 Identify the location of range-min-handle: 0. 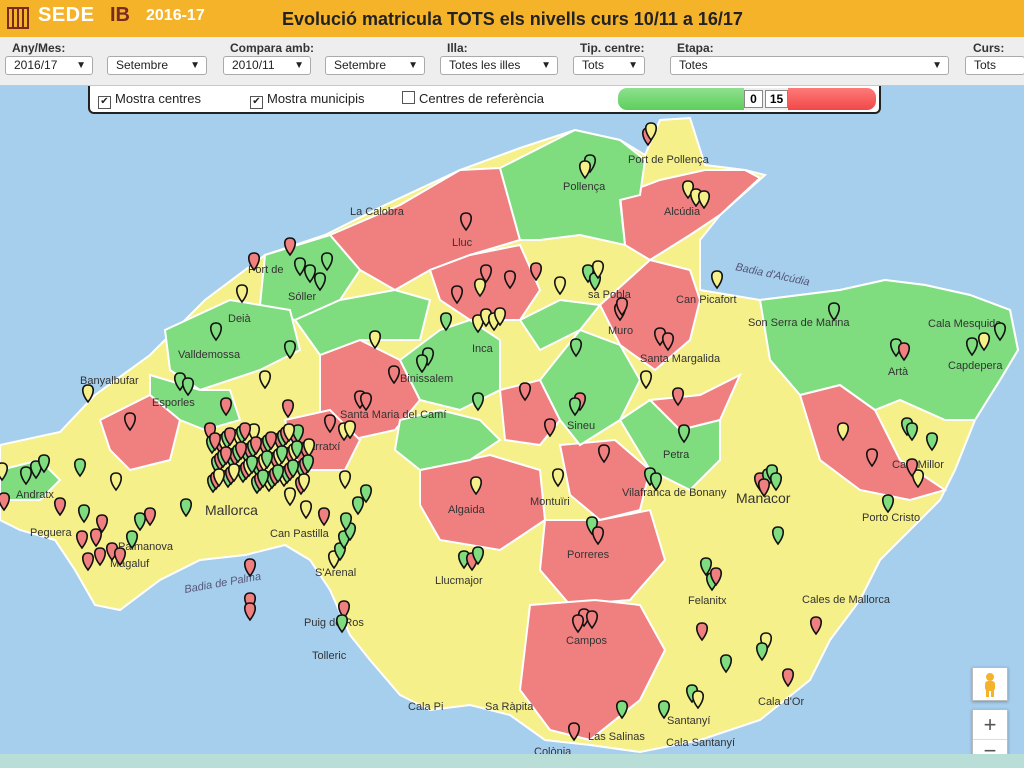
(753, 99).